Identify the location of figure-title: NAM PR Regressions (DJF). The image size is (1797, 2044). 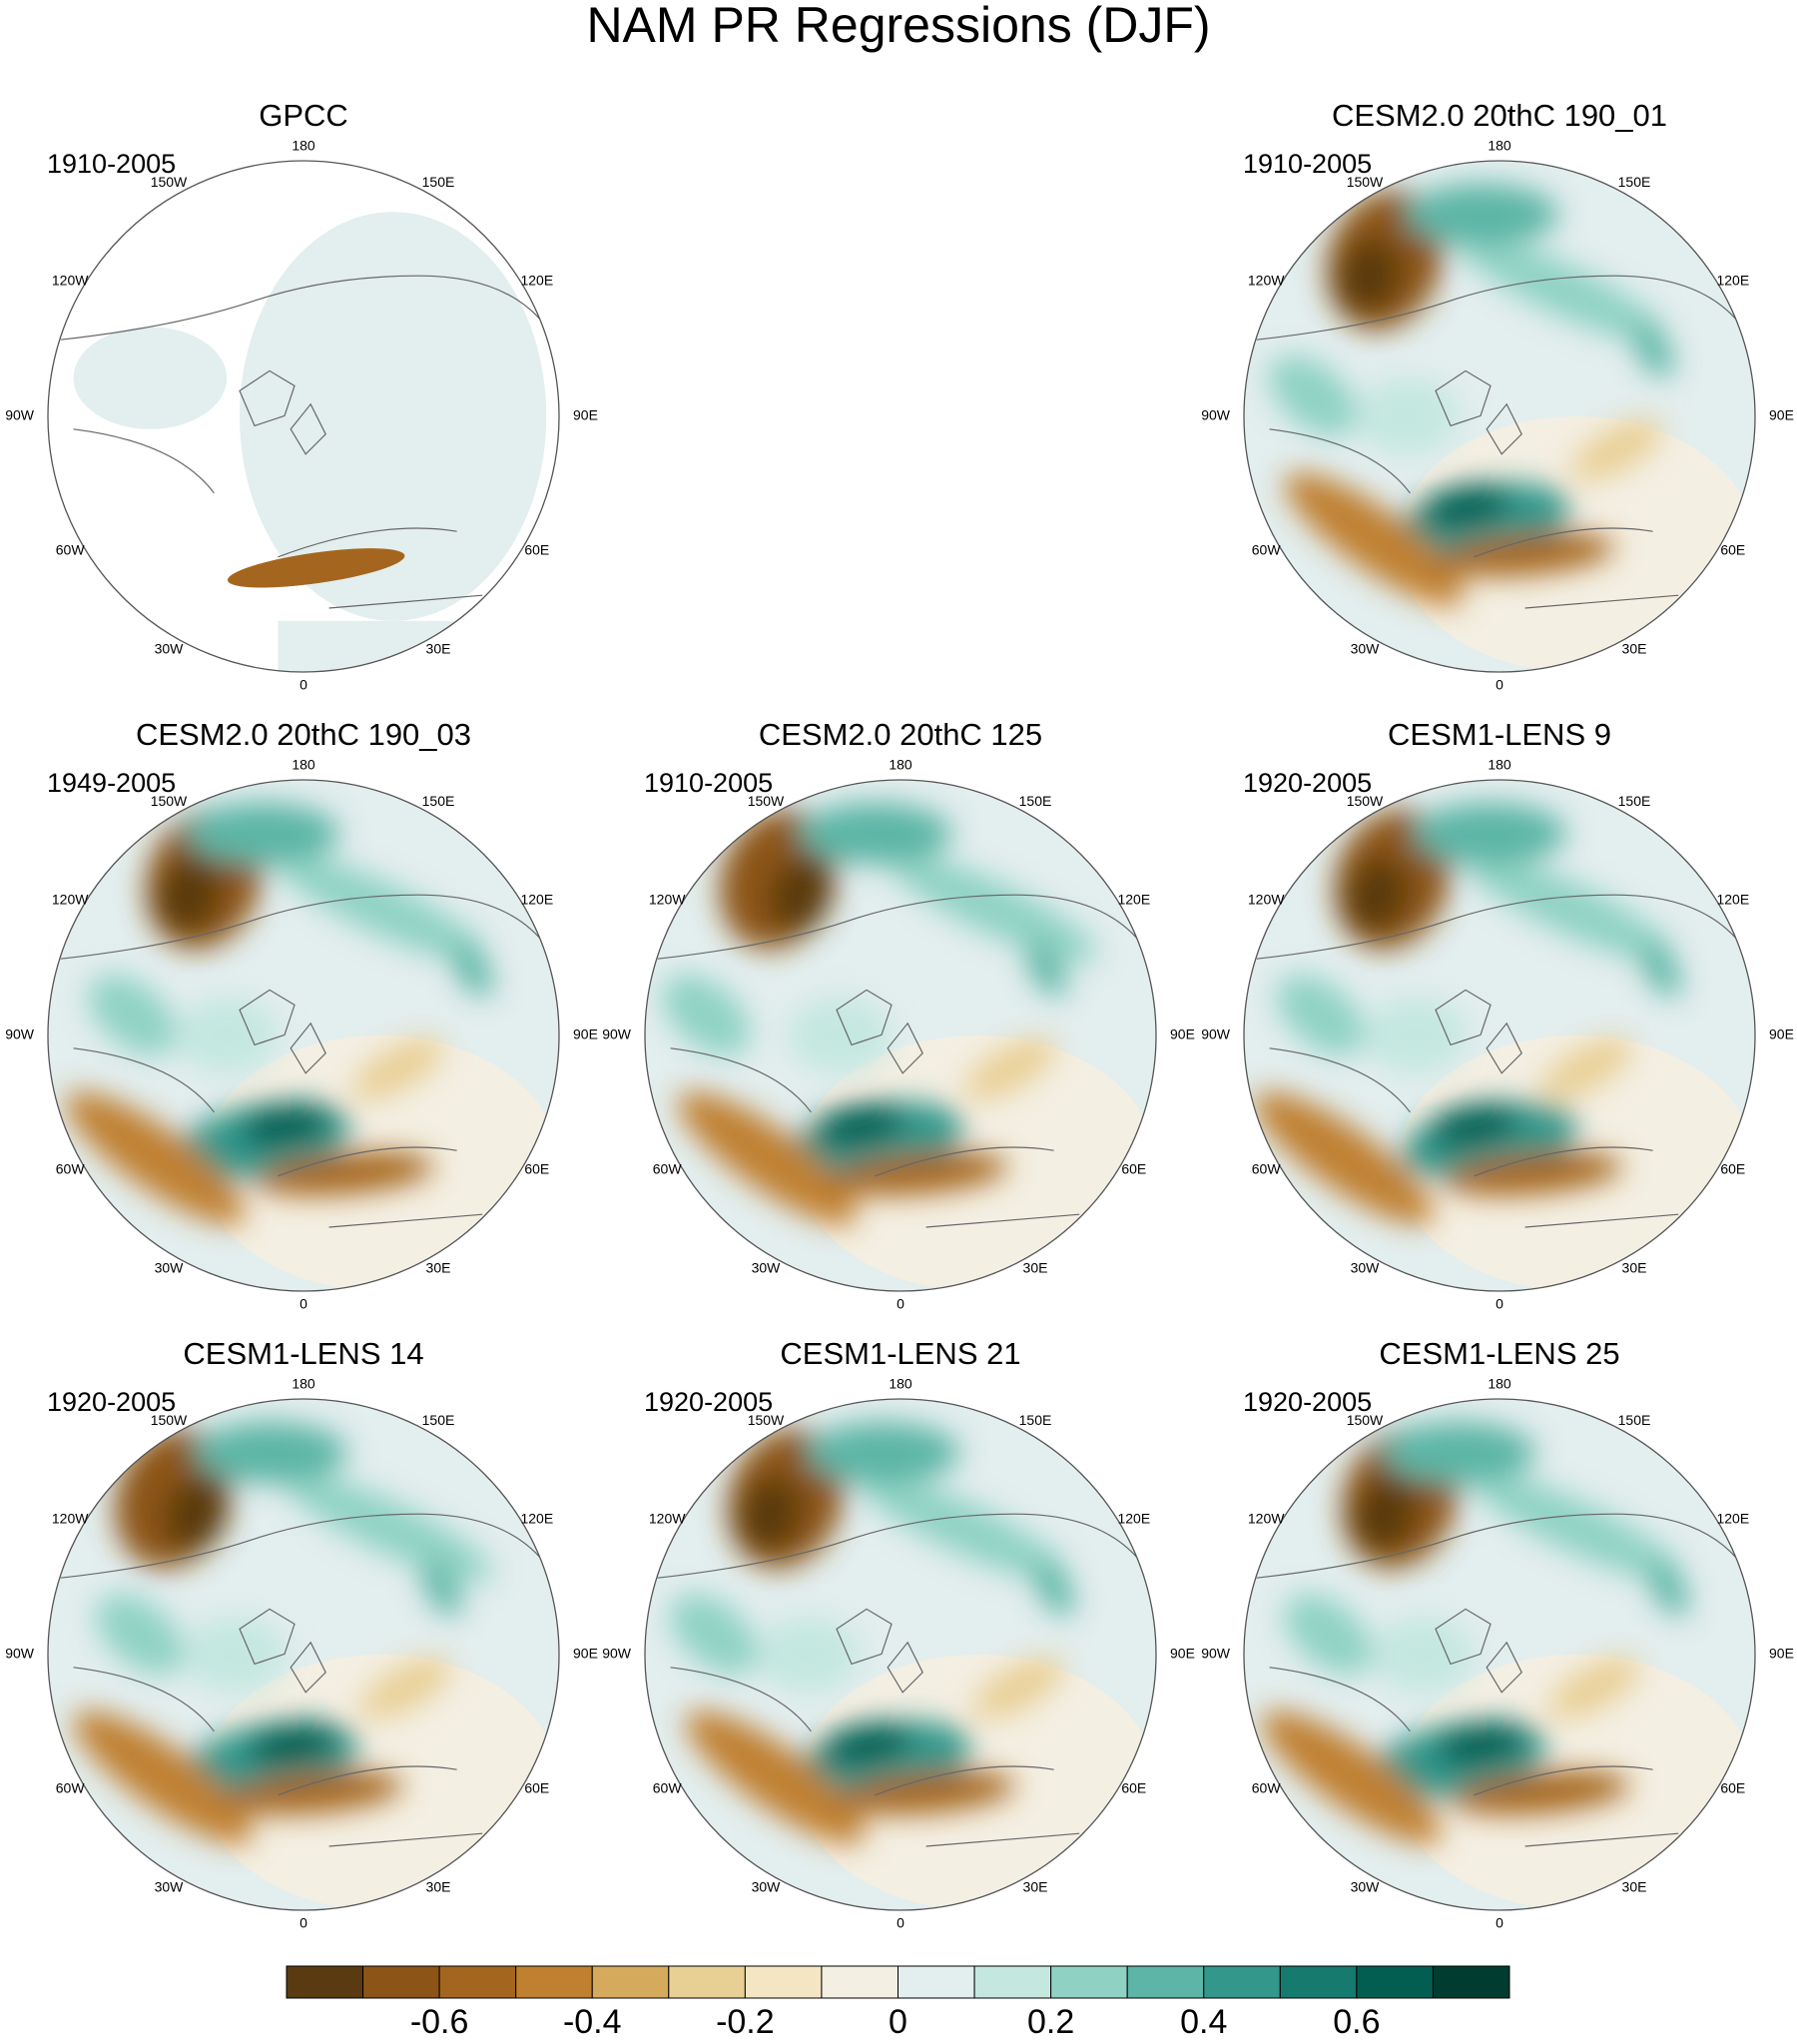
(898, 26).